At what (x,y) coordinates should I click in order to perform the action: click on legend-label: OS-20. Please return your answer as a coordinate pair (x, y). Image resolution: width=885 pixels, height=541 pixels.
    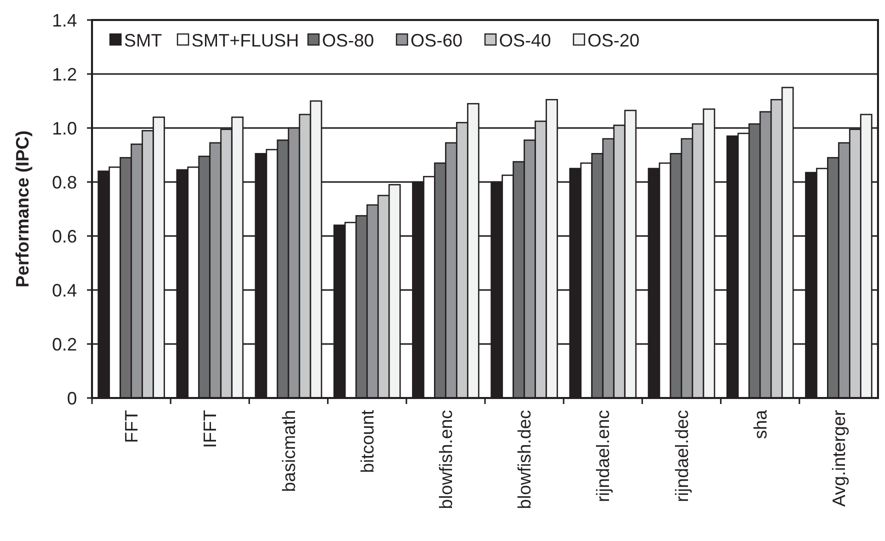
    Looking at the image, I should click on (614, 40).